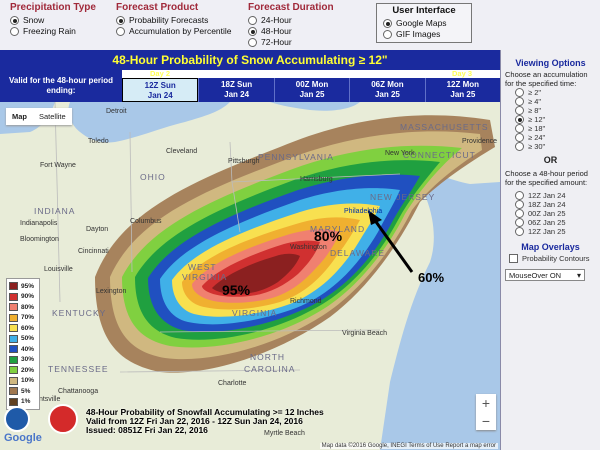 The width and height of the screenshot is (600, 450). I want to click on state-label-north: NORTH, so click(268, 357).